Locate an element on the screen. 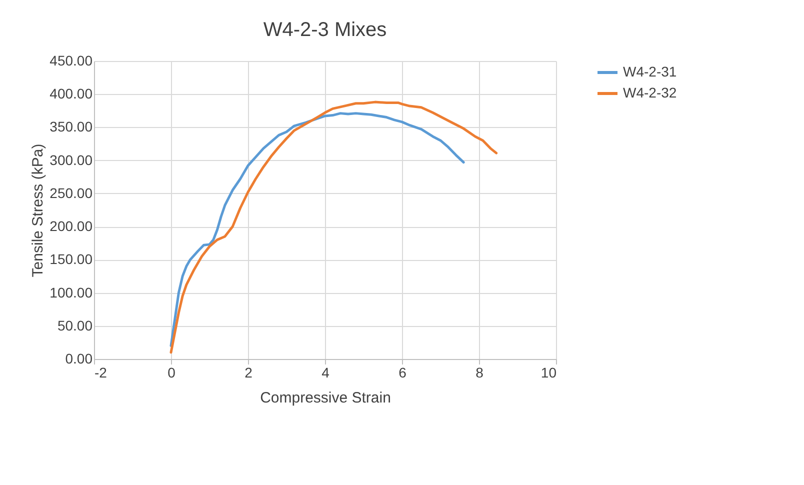 The height and width of the screenshot is (485, 804). y-tick-label: 400.00 is located at coordinates (71, 94).